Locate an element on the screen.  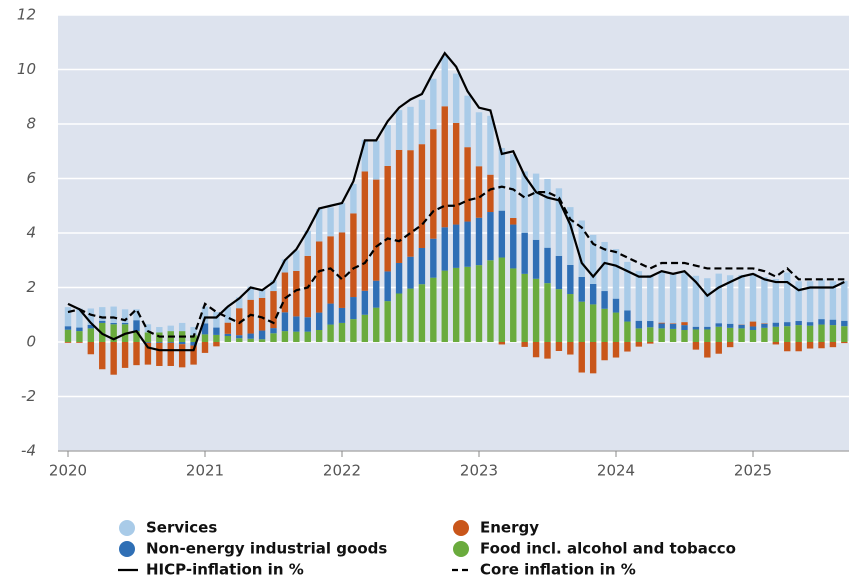
legend-label: Services is located at coordinates (181, 528).